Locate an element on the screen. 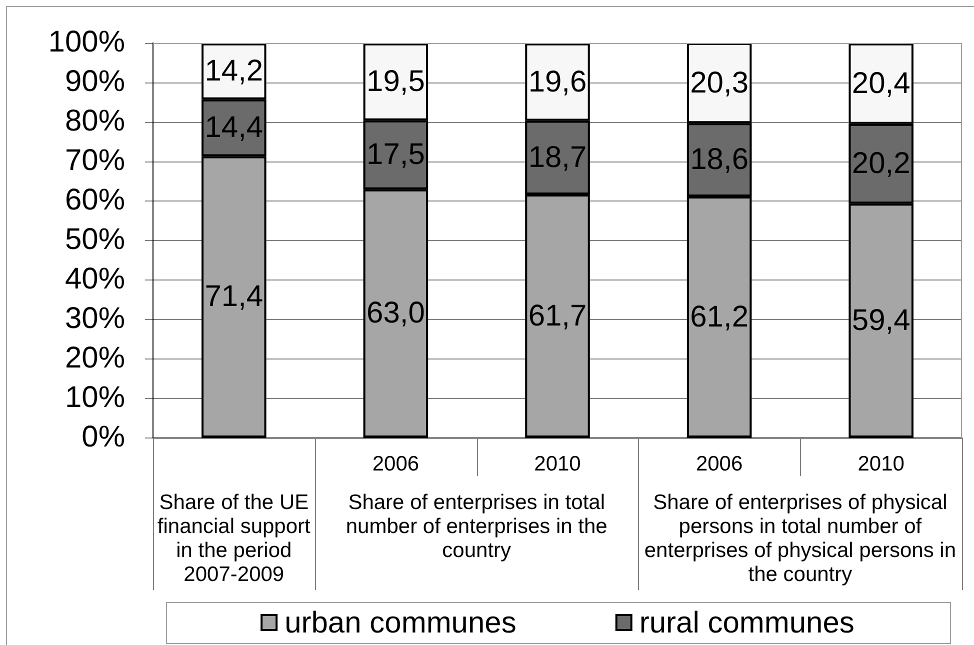 This screenshot has width=974, height=645. text: Share of enterprises of physical persons in total number of enterprises of physical persons in the country is located at coordinates (800, 538).